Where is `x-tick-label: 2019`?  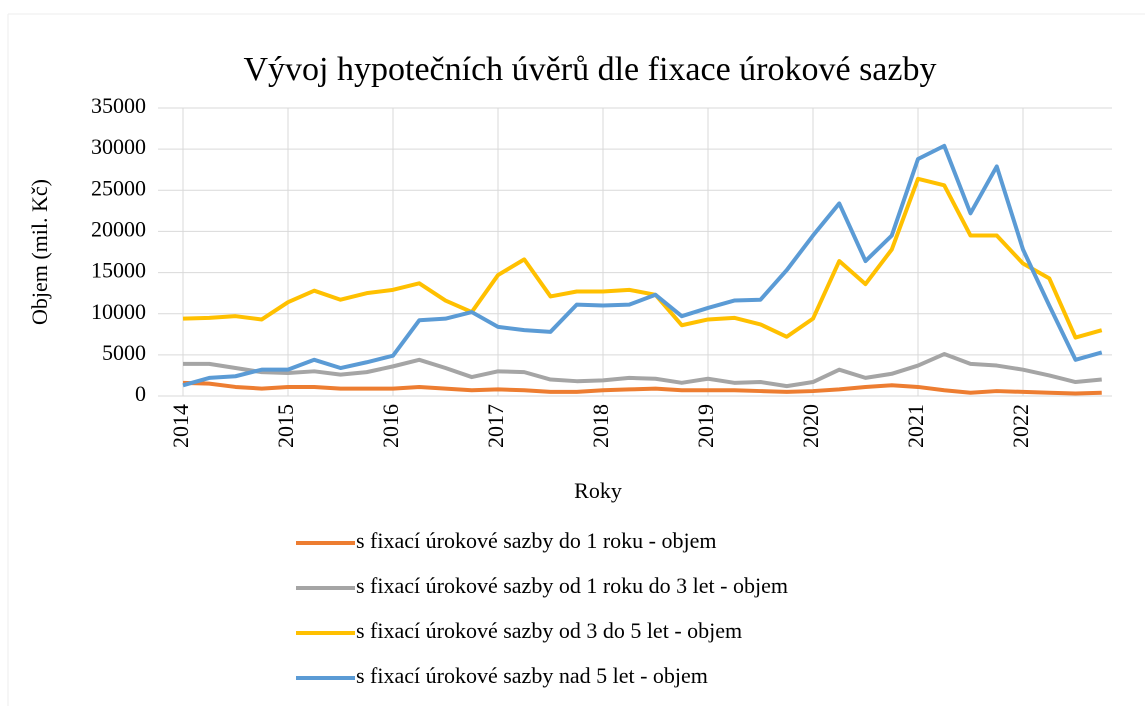 x-tick-label: 2019 is located at coordinates (705, 426).